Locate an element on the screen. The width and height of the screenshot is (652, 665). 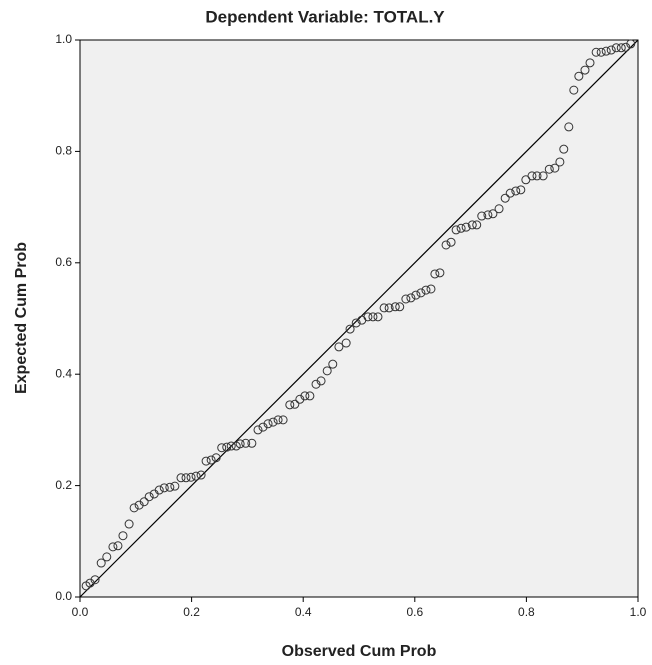
chart-title: Dependent Variable: TOTAL.Y is located at coordinates (325, 16).